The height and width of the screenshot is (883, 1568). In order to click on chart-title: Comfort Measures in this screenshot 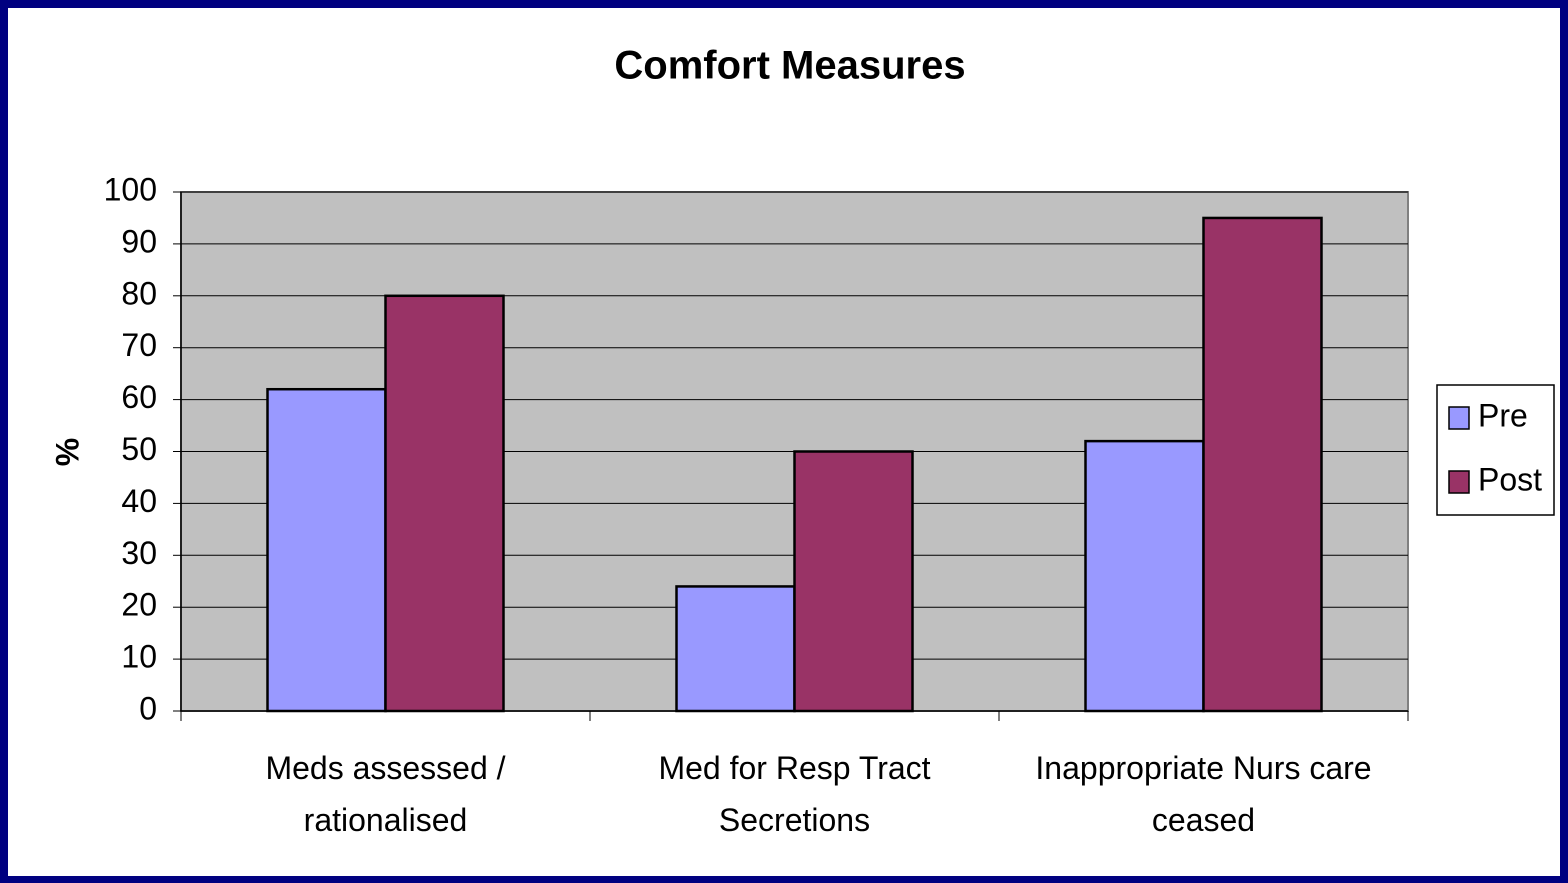, I will do `click(789, 66)`.